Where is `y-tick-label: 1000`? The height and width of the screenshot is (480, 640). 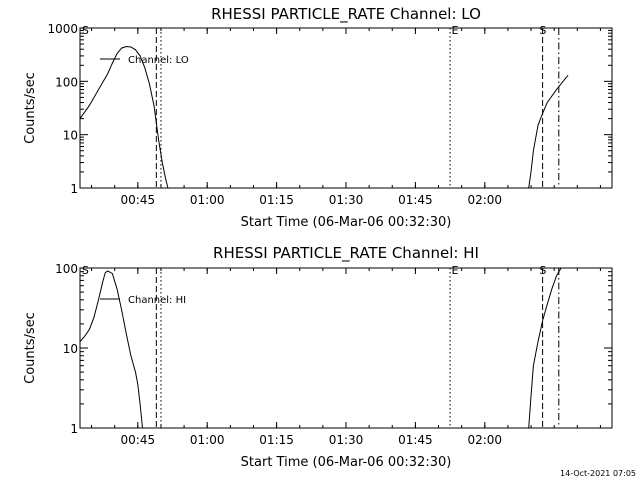 y-tick-label: 1000 is located at coordinates (62, 29).